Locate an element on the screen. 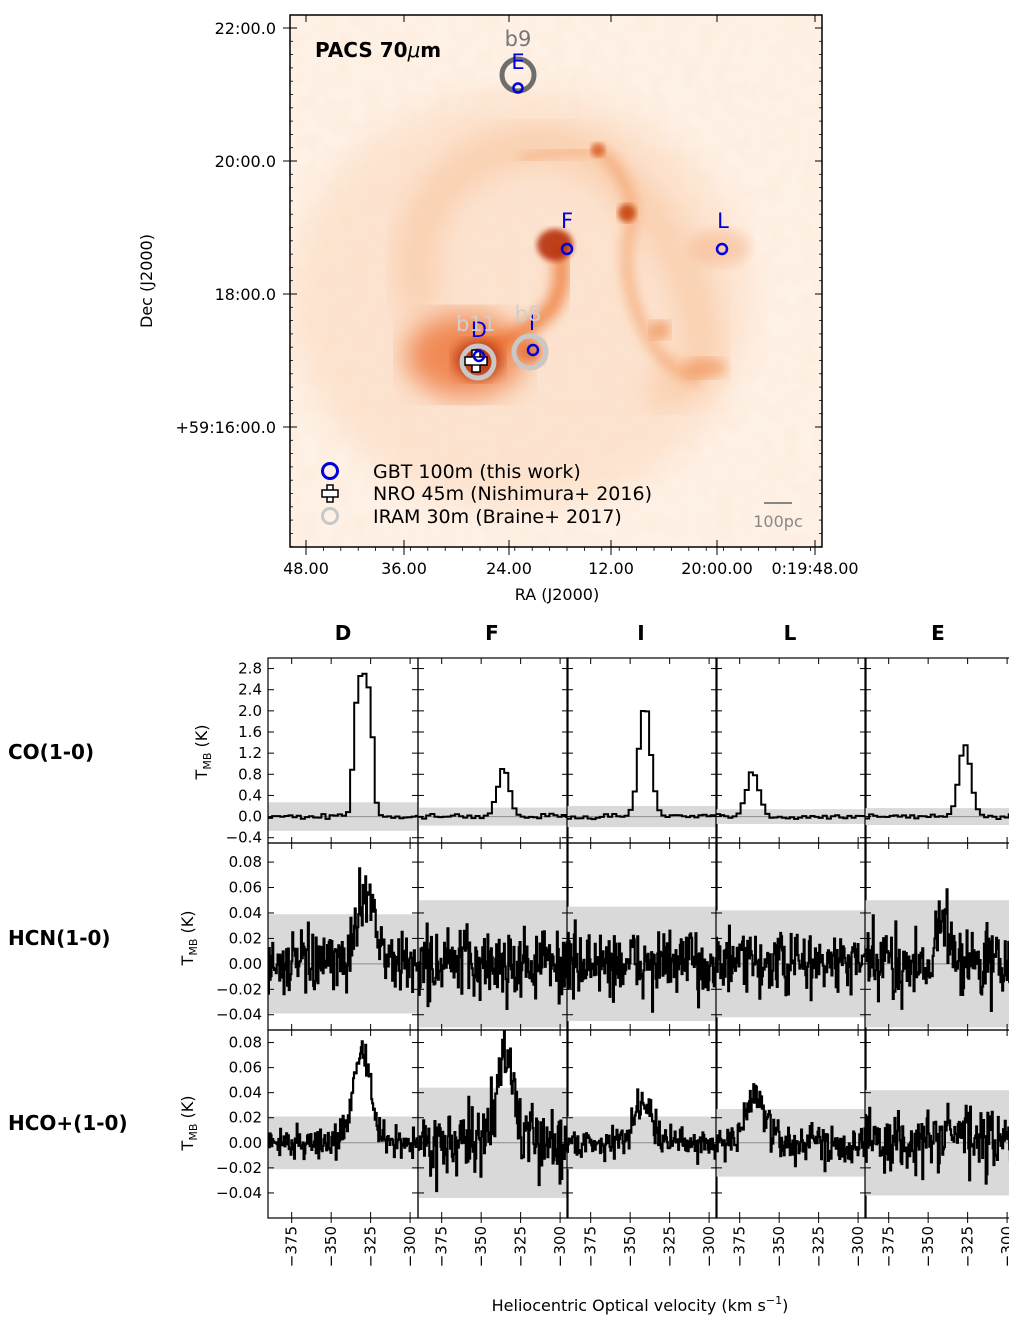 The image size is (1009, 1320). gbt-pointing-l is located at coordinates (722, 249).